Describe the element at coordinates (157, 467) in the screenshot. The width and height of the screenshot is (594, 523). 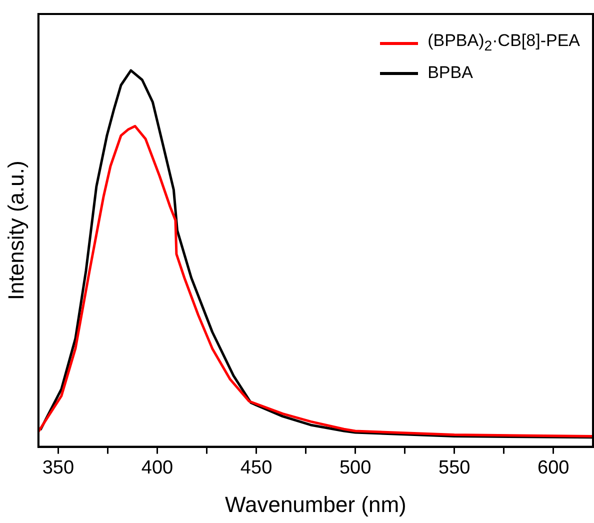
I see `x-tick-label: 400` at that location.